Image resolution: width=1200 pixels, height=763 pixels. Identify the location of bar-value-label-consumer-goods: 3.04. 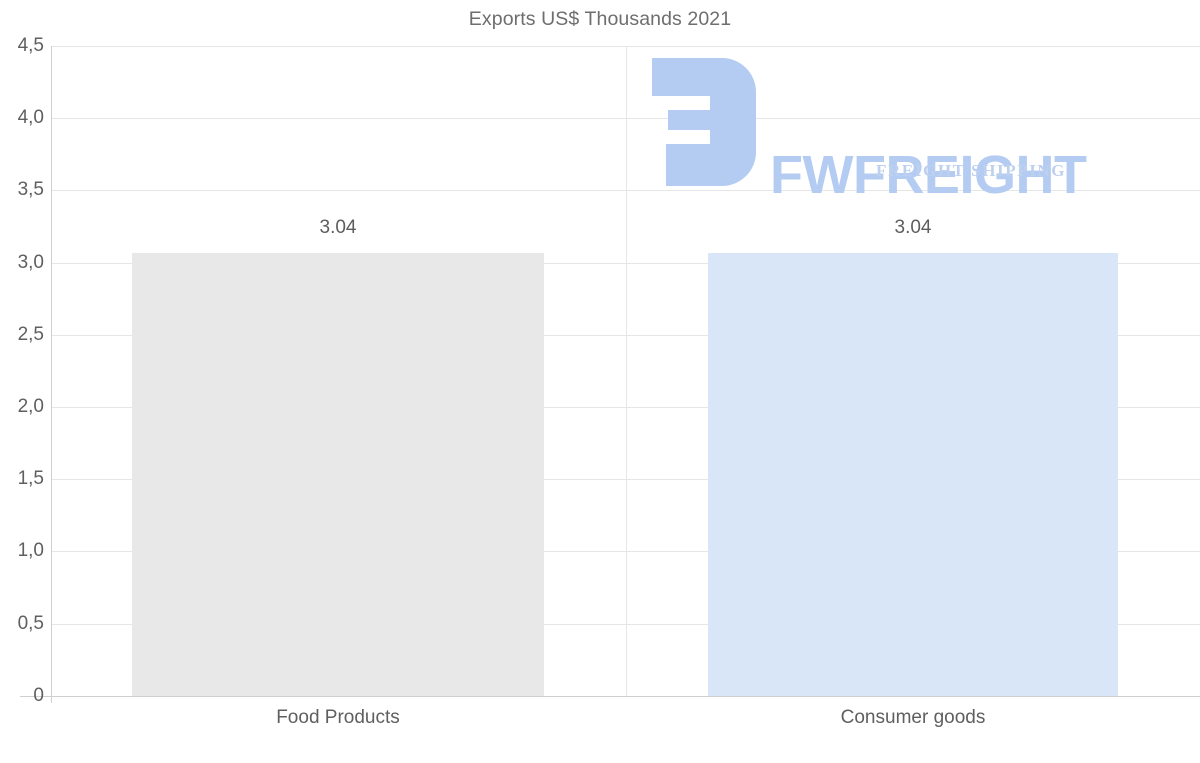
(913, 227).